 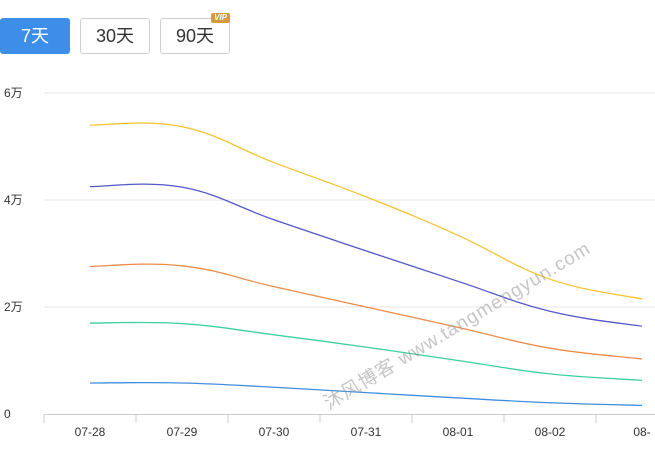 I want to click on x-tick-label: 07-28, so click(x=90, y=432).